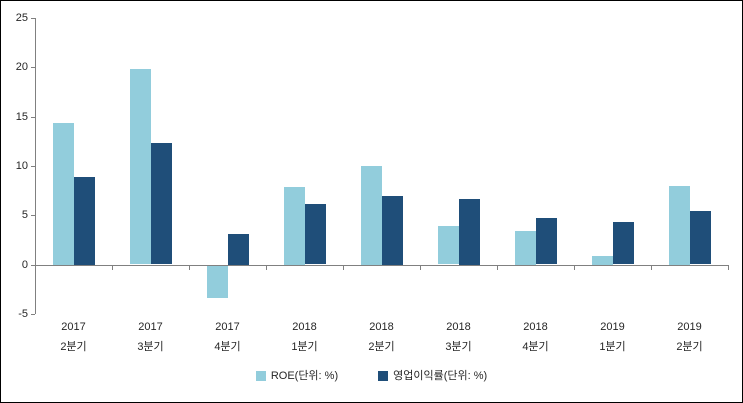  I want to click on y-axis-tick-label: -5, so click(23, 314).